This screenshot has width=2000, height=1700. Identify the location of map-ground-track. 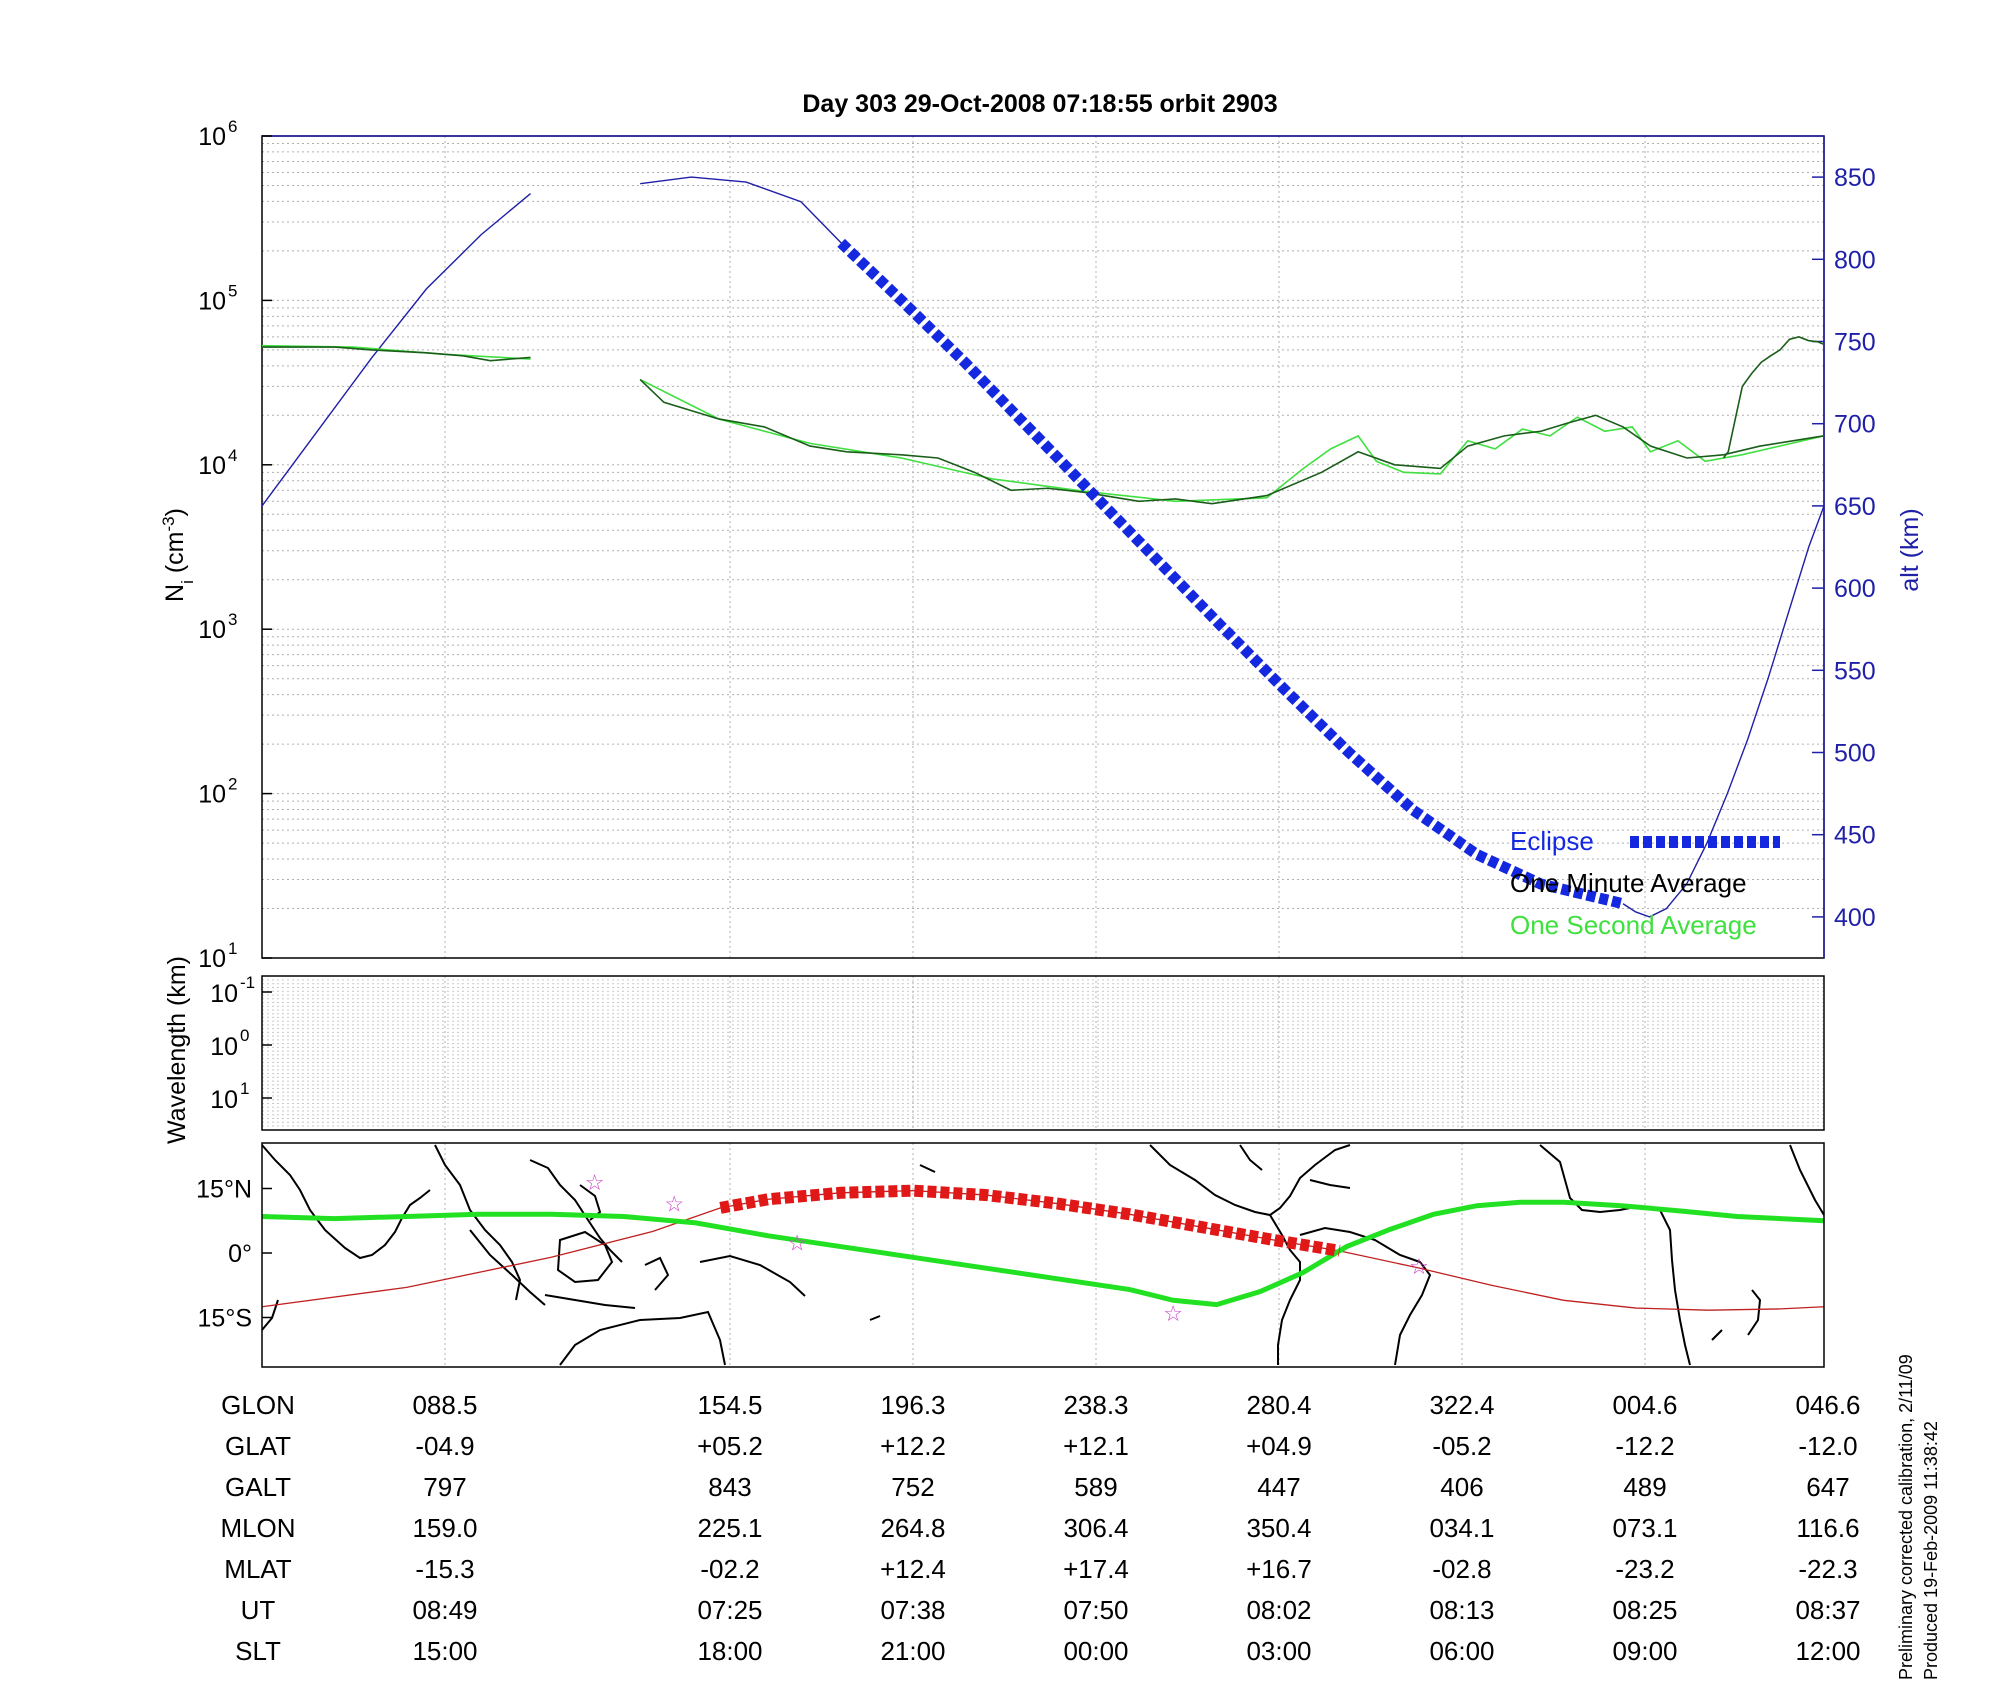
(1043, 1250).